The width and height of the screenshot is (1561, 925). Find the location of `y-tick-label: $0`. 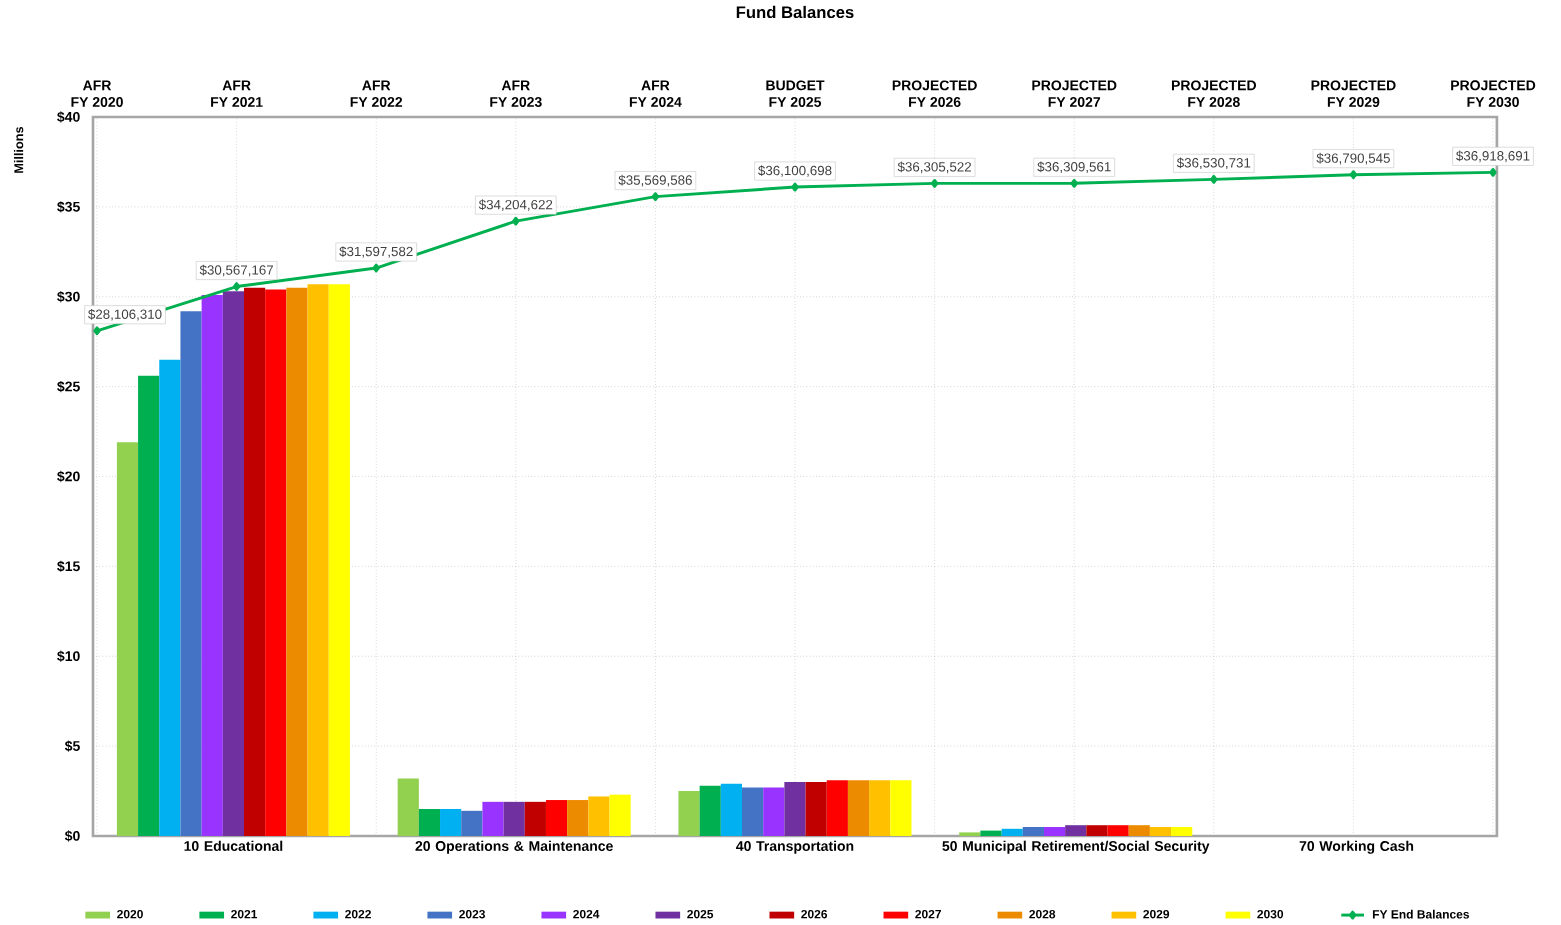

y-tick-label: $0 is located at coordinates (72, 836).